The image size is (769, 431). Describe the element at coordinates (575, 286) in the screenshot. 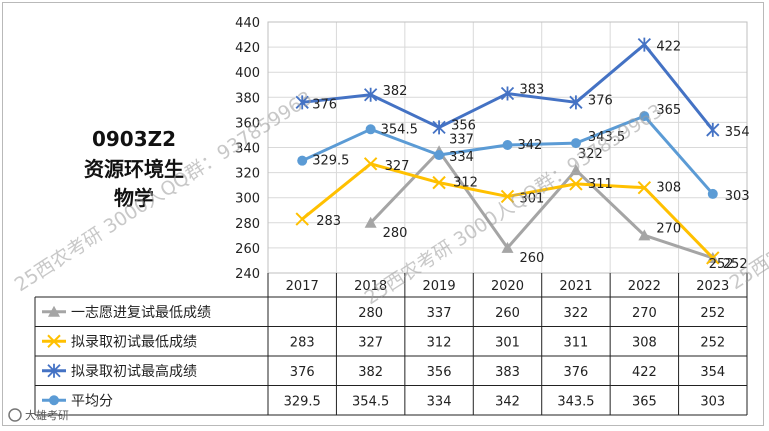

I see `table-header-cell: 2021` at that location.